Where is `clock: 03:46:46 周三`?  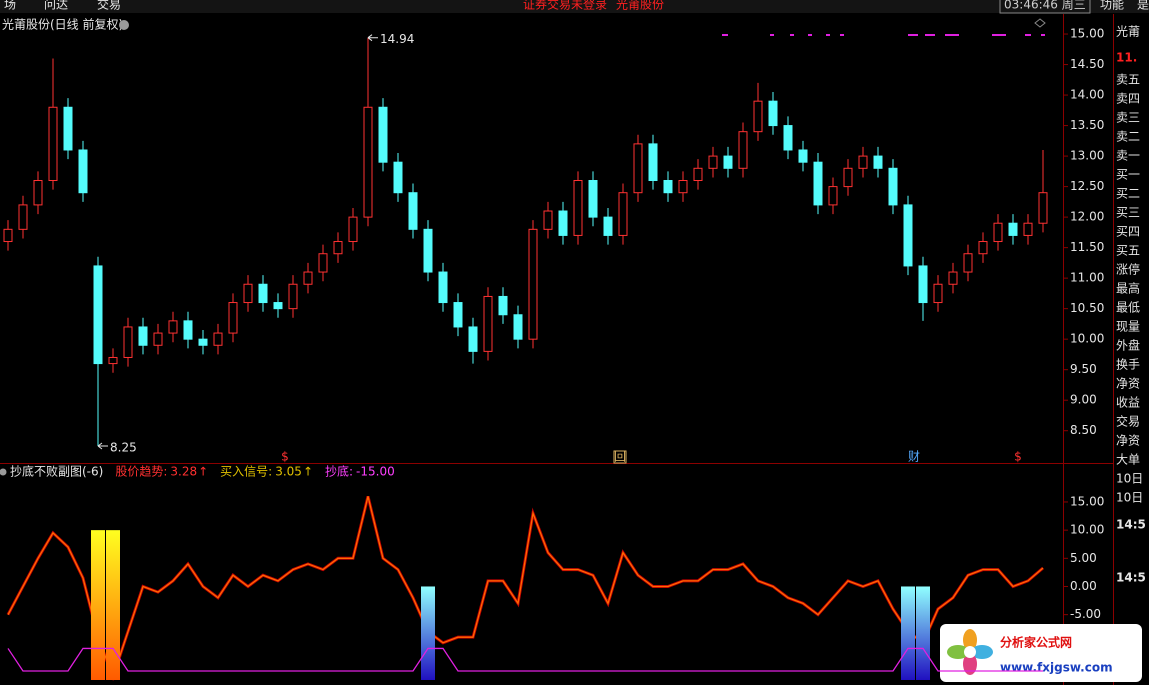
clock: 03:46:46 周三 is located at coordinates (1045, 6).